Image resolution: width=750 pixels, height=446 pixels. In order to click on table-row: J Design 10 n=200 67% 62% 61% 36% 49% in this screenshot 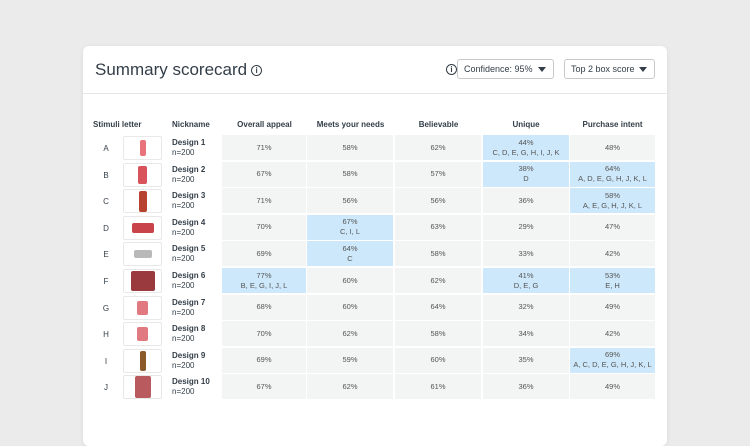, I will do `click(375, 387)`.